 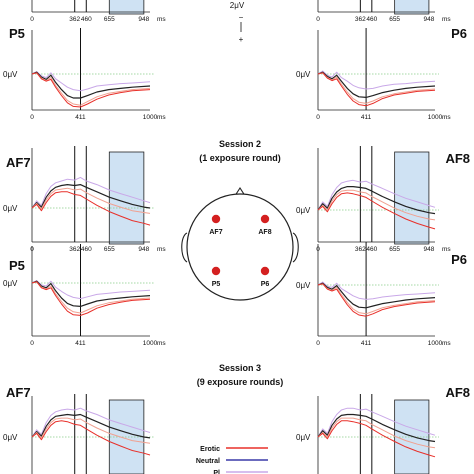 What do you see at coordinates (237, 22) in the screenshot?
I see `amplitude-scale-bar: 2μV − +` at bounding box center [237, 22].